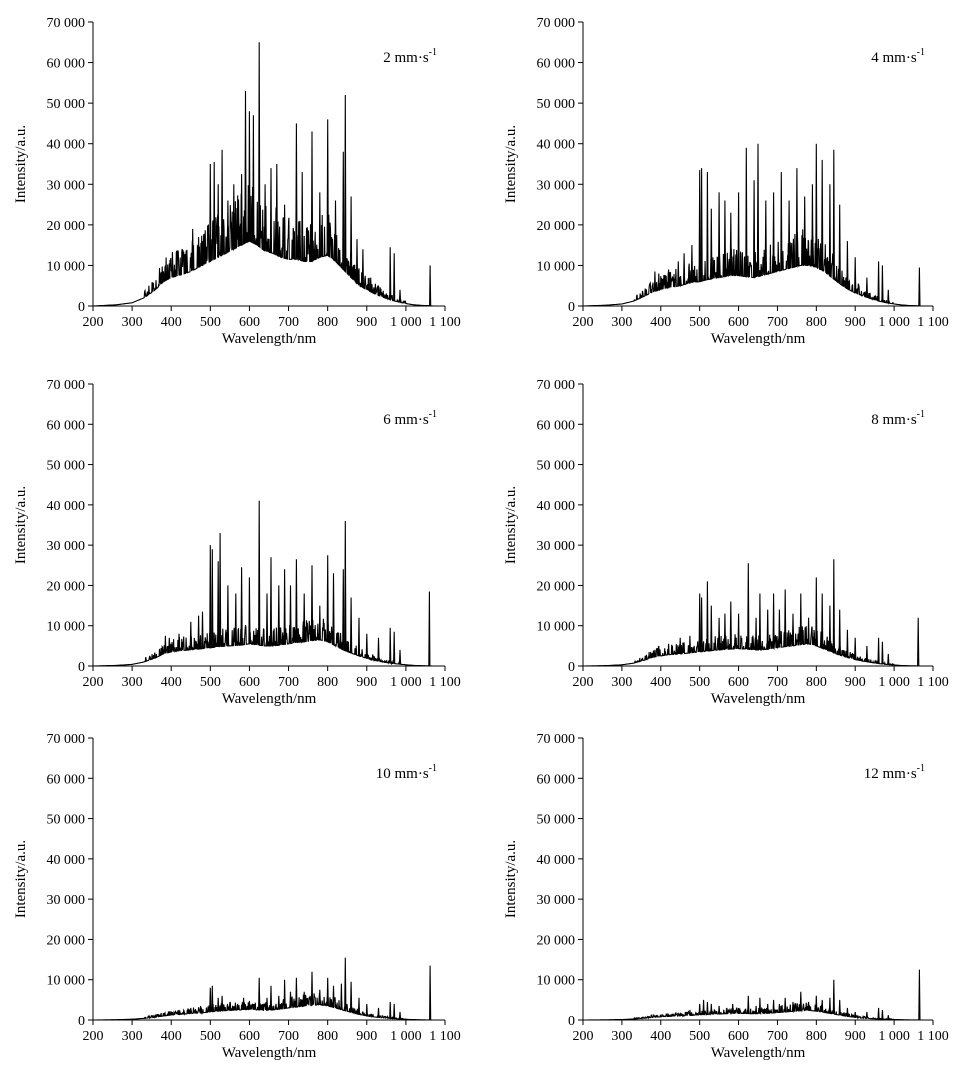 The width and height of the screenshot is (964, 1074). I want to click on x-tick-label: 600, so click(249, 1036).